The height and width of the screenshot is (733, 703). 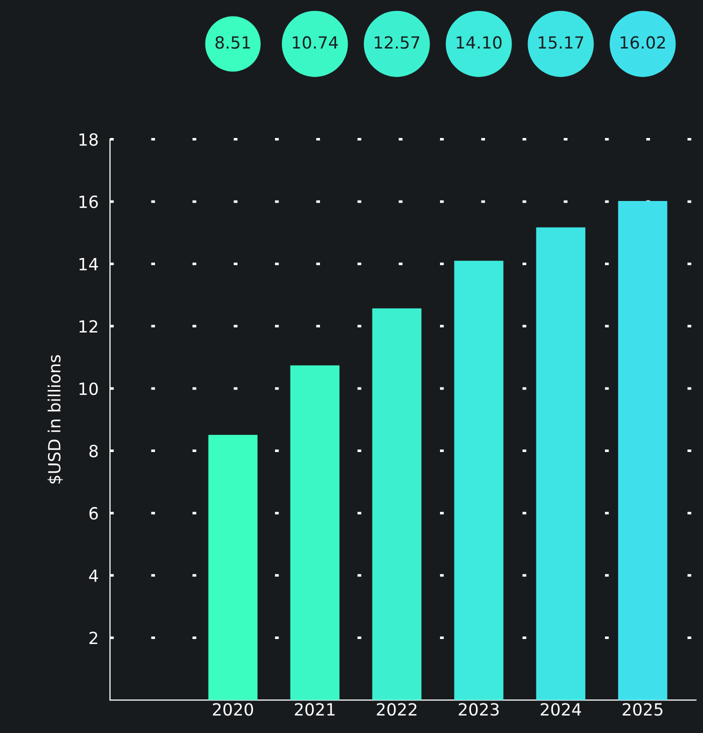 What do you see at coordinates (642, 42) in the screenshot?
I see `text: 16.02` at bounding box center [642, 42].